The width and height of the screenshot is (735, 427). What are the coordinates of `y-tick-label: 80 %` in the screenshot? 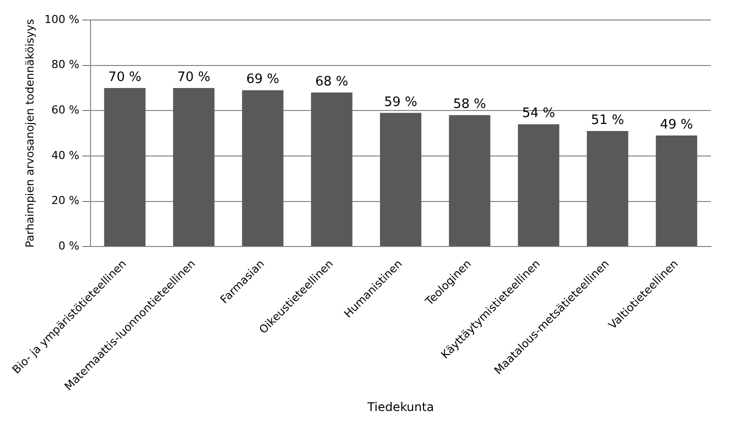 It's located at (65, 65).